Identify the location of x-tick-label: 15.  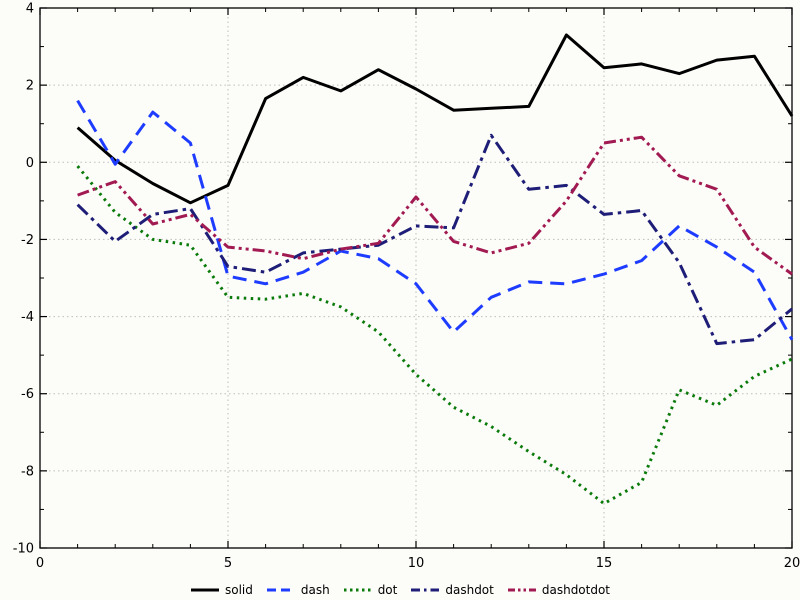
(604, 563).